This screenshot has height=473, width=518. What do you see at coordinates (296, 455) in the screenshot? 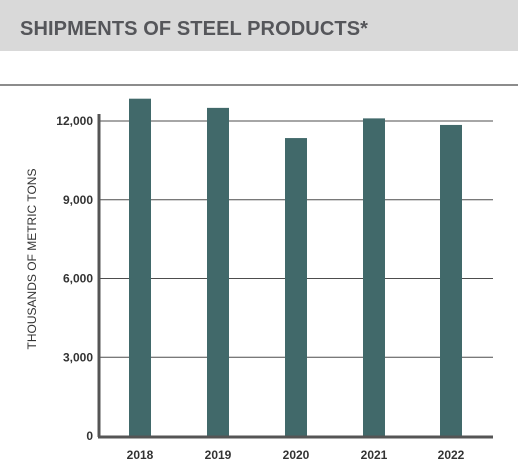
I see `x-tick-label: 2020` at bounding box center [296, 455].